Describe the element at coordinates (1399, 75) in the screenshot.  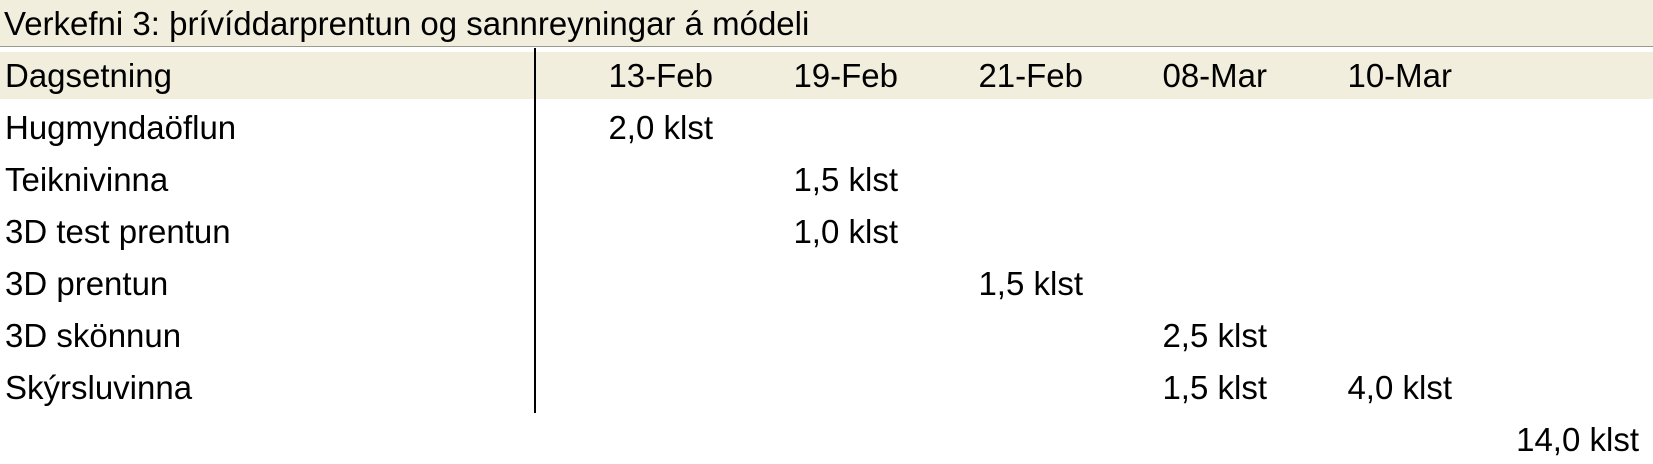
I see `date-header-10-mar: 10-Mar` at that location.